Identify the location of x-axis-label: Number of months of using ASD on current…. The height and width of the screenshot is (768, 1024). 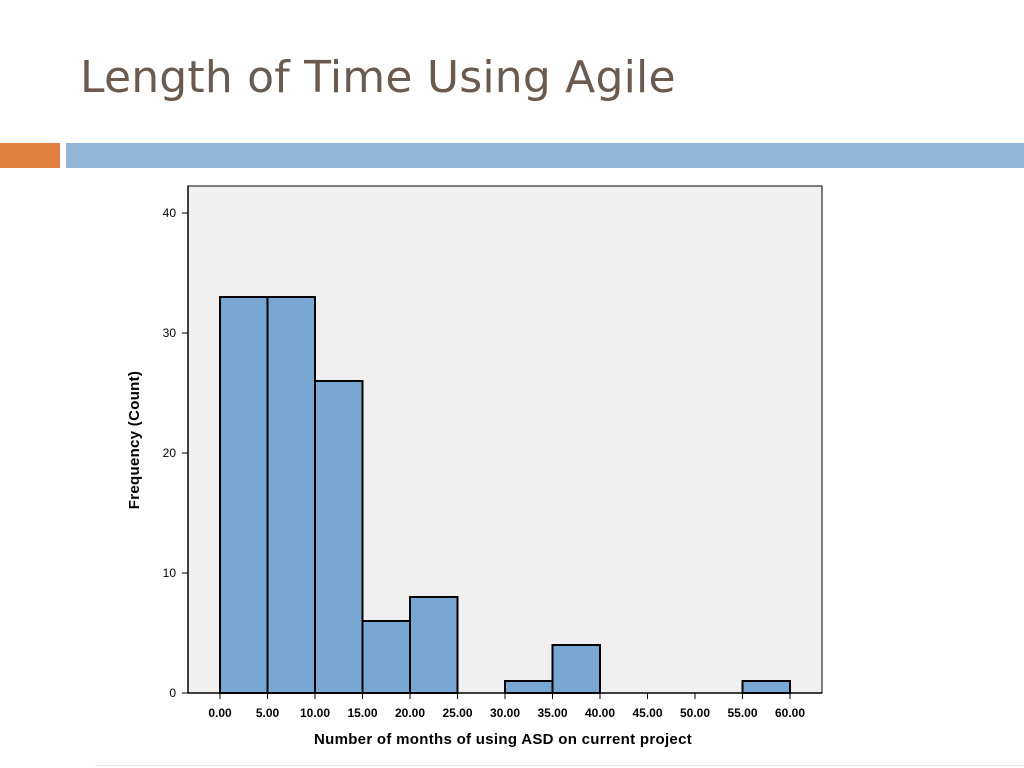
(503, 739).